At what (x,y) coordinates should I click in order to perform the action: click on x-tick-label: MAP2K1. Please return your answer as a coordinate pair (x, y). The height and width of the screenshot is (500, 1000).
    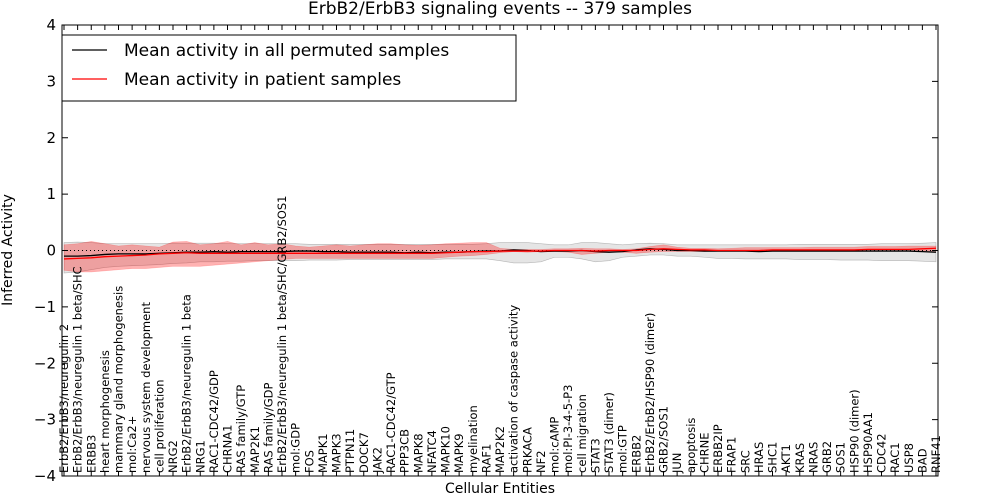
    Looking at the image, I should click on (255, 449).